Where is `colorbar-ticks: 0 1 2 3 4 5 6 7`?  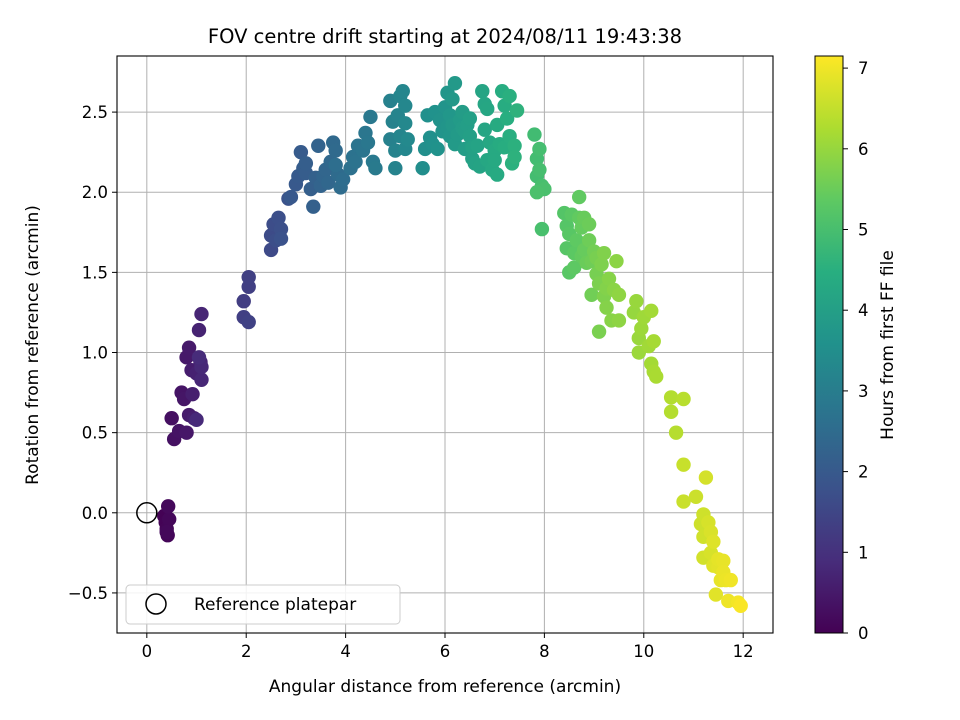 colorbar-ticks: 0 1 2 3 4 5 6 7 is located at coordinates (856, 351).